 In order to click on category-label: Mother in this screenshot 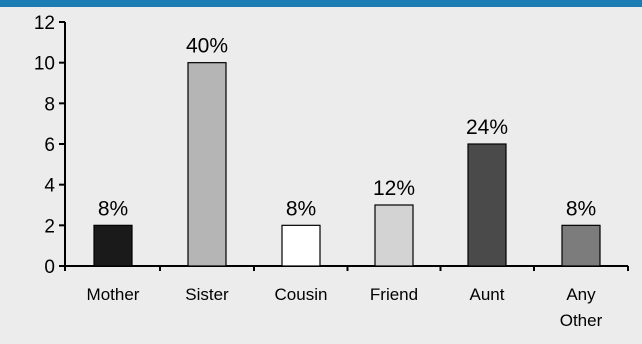, I will do `click(113, 294)`.